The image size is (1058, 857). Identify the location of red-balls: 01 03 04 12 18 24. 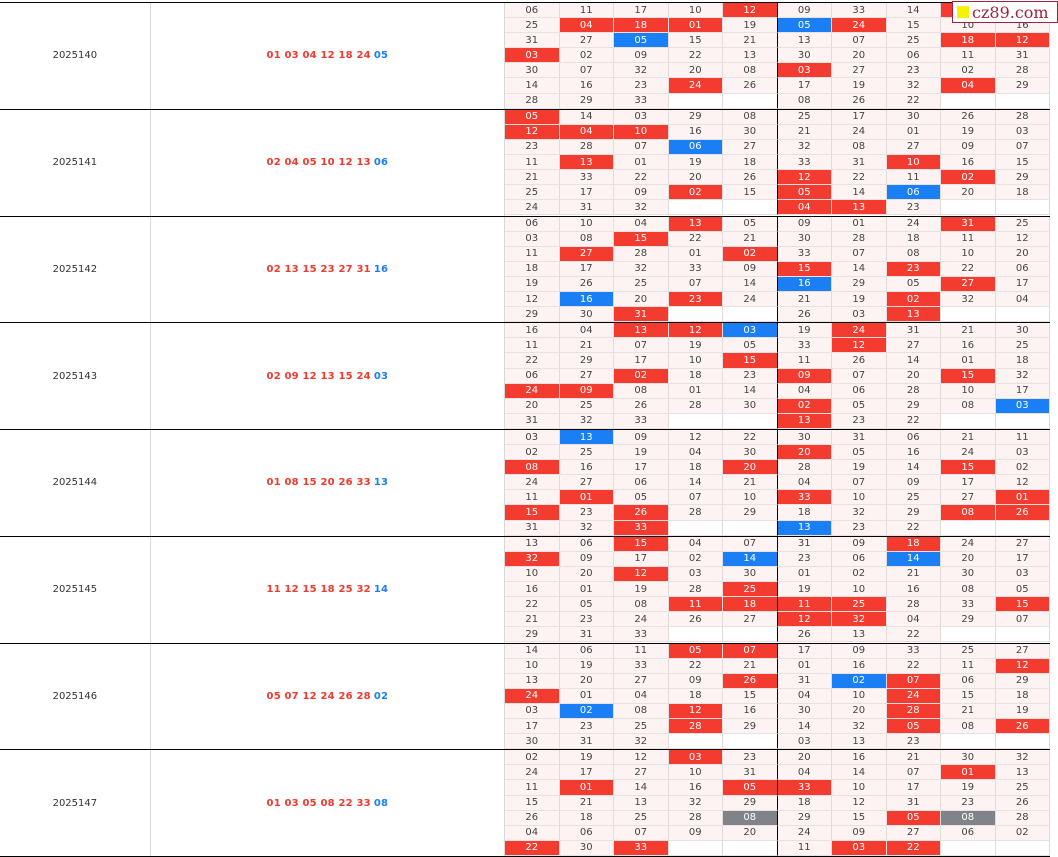
(318, 56).